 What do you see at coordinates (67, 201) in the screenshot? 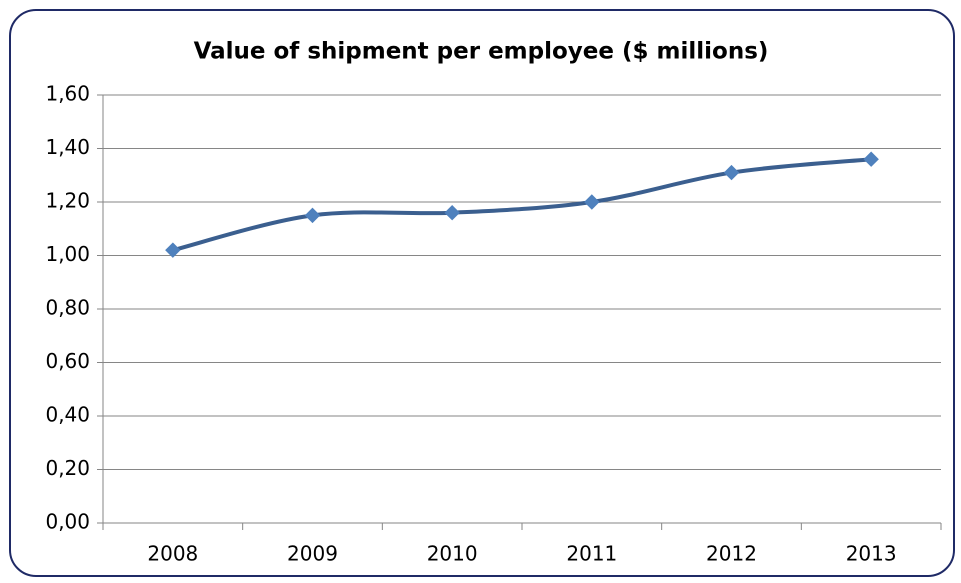
I see `y-tick-label: 1,20` at bounding box center [67, 201].